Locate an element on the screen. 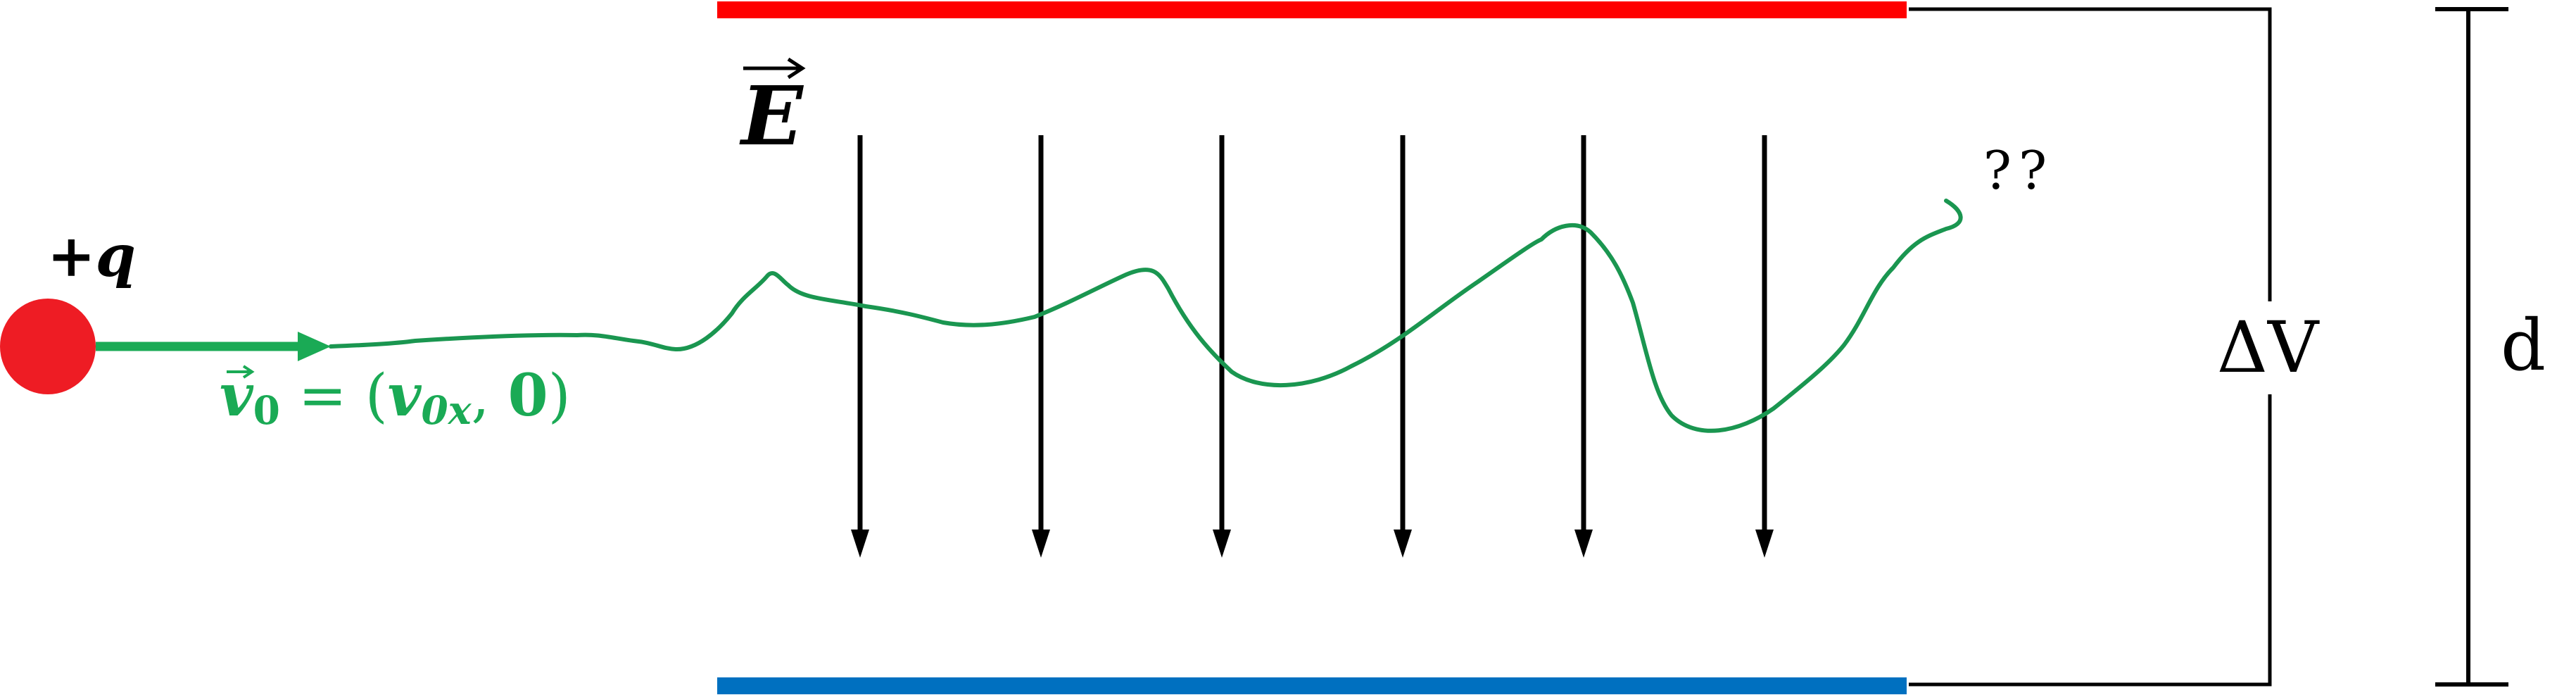 This screenshot has width=2576, height=695. initial-velocity-arrow is located at coordinates (213, 346).